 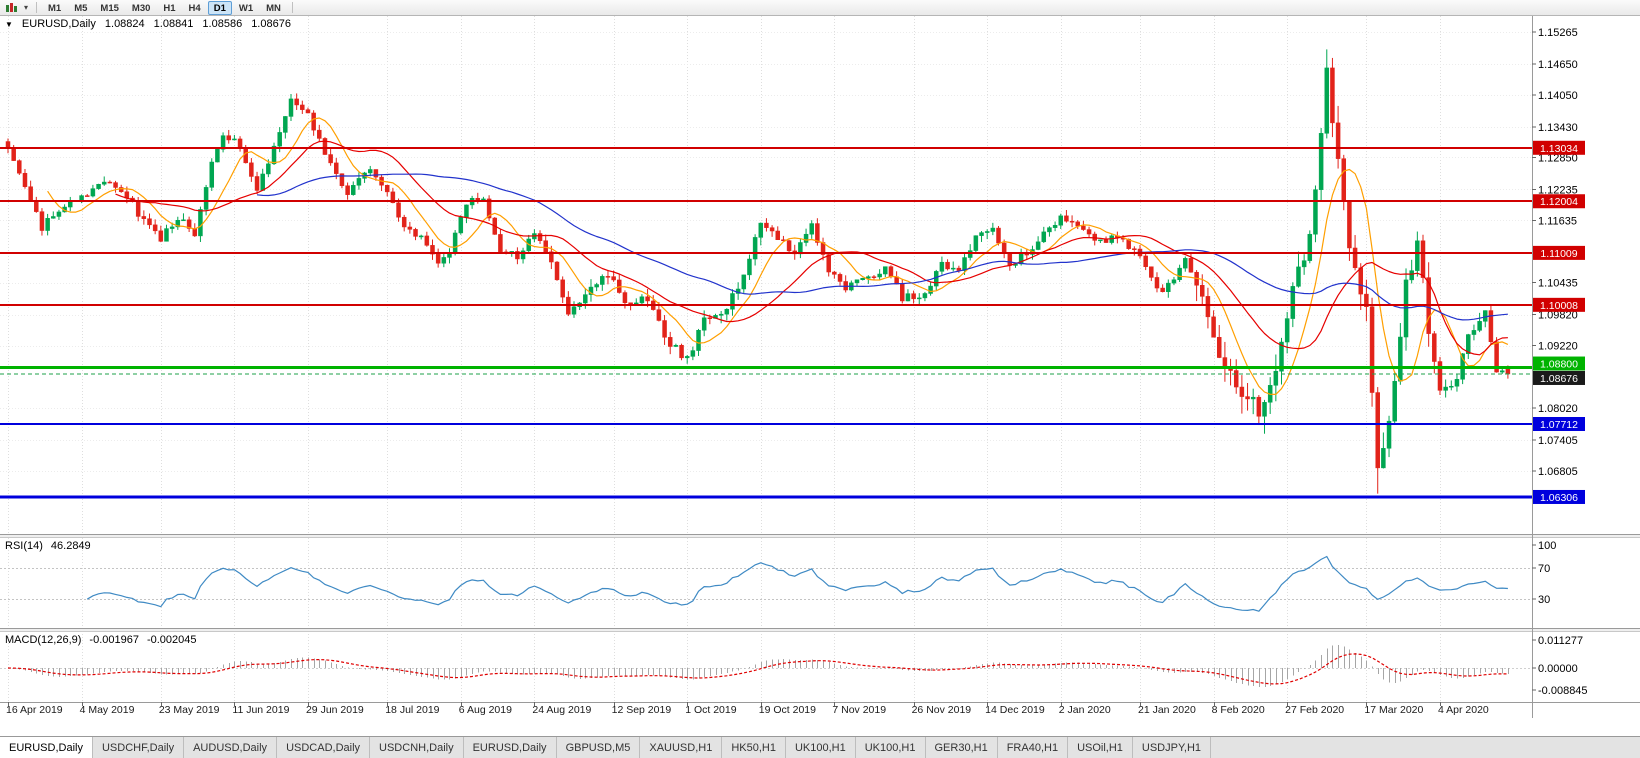 What do you see at coordinates (124, 24) in the screenshot?
I see `ohlc-open: 1.08824` at bounding box center [124, 24].